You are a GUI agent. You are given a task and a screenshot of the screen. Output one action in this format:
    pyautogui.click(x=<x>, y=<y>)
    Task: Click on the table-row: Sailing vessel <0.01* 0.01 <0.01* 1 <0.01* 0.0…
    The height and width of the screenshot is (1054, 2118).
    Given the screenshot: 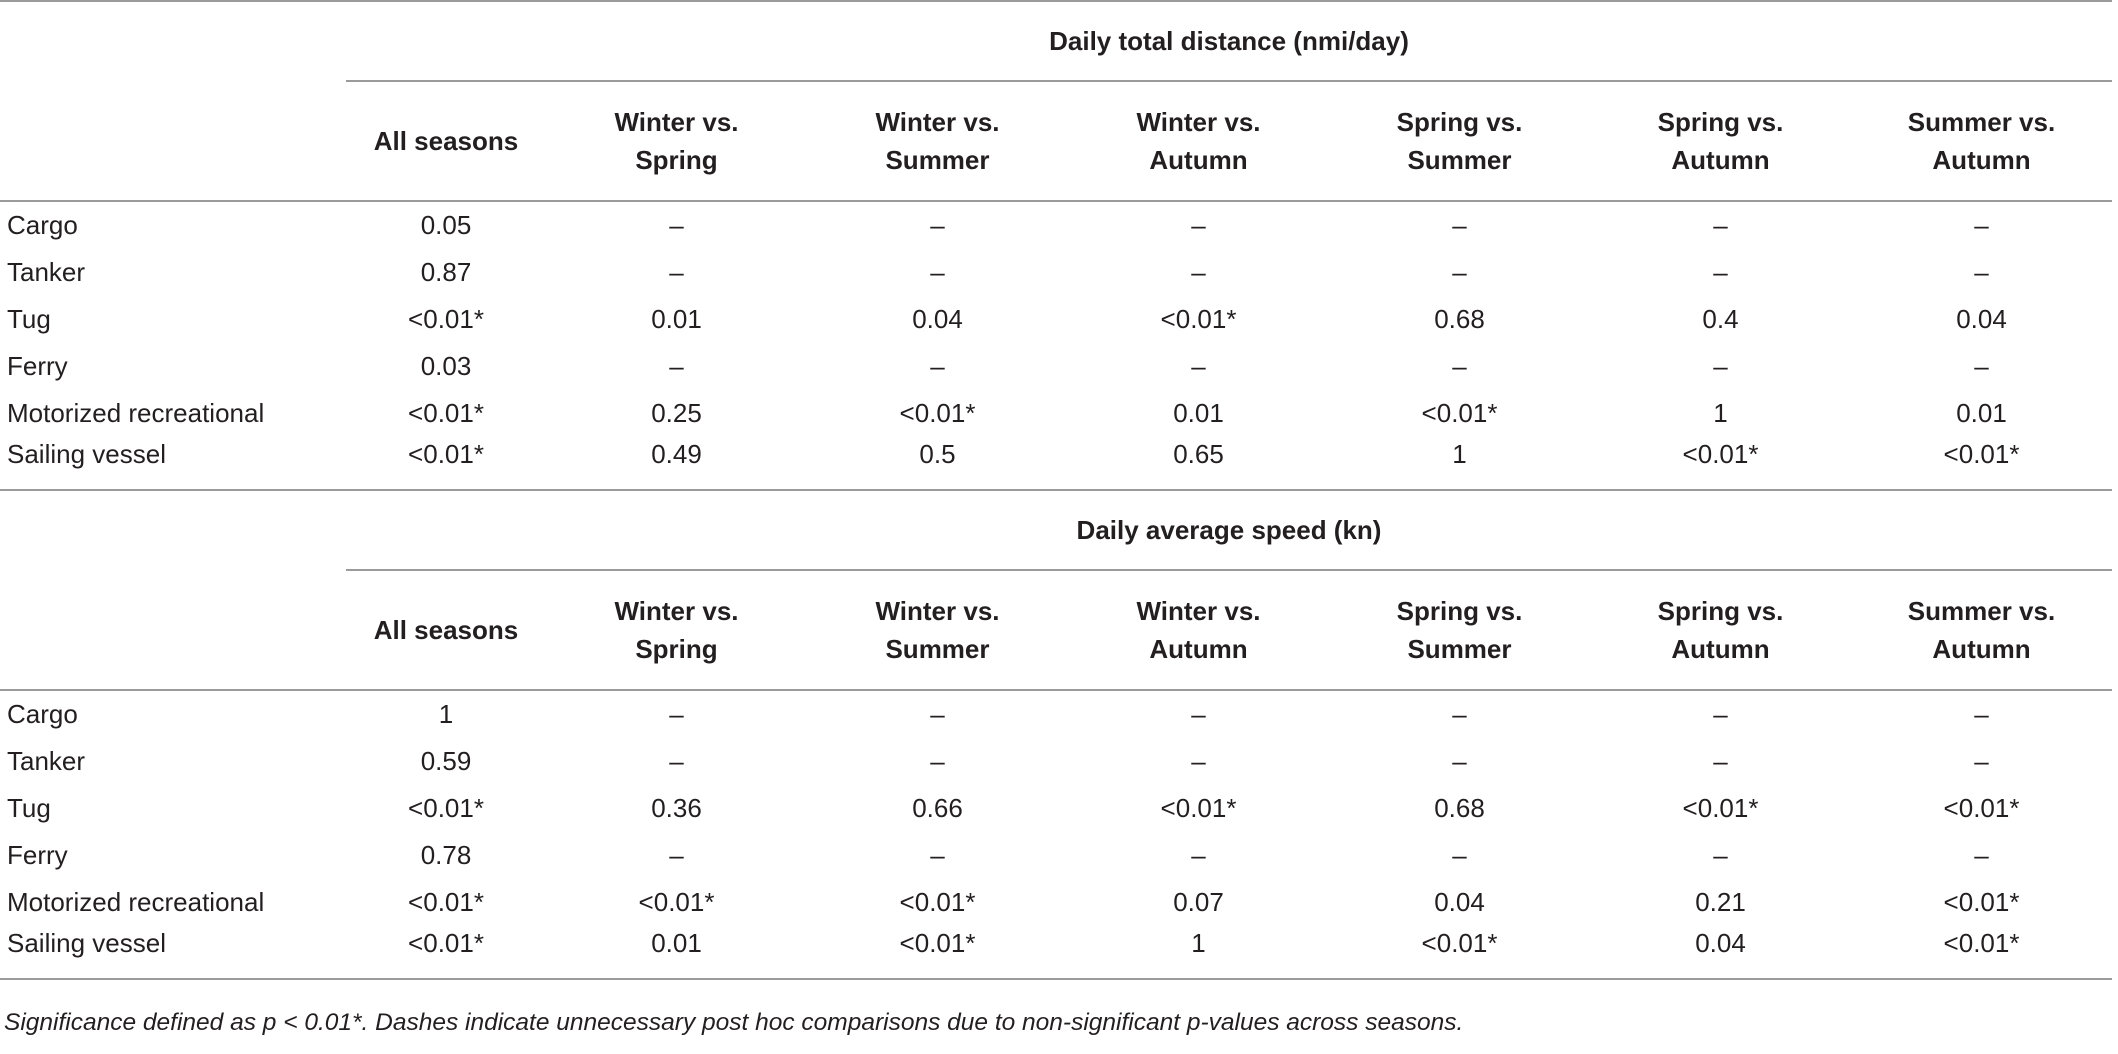 What is the action you would take?
    pyautogui.click(x=1056, y=952)
    